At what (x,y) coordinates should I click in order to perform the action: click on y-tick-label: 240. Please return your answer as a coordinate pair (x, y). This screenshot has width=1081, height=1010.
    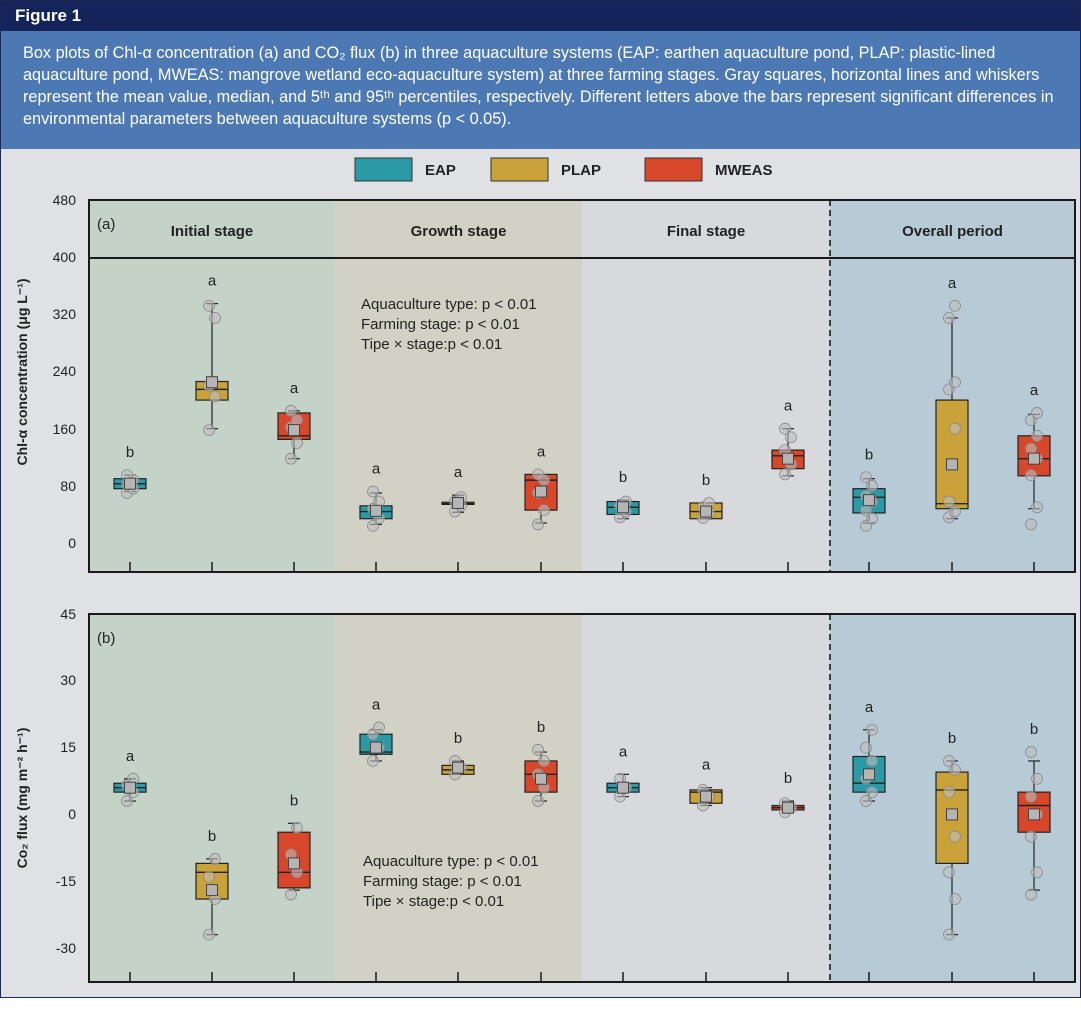
    Looking at the image, I should click on (65, 371).